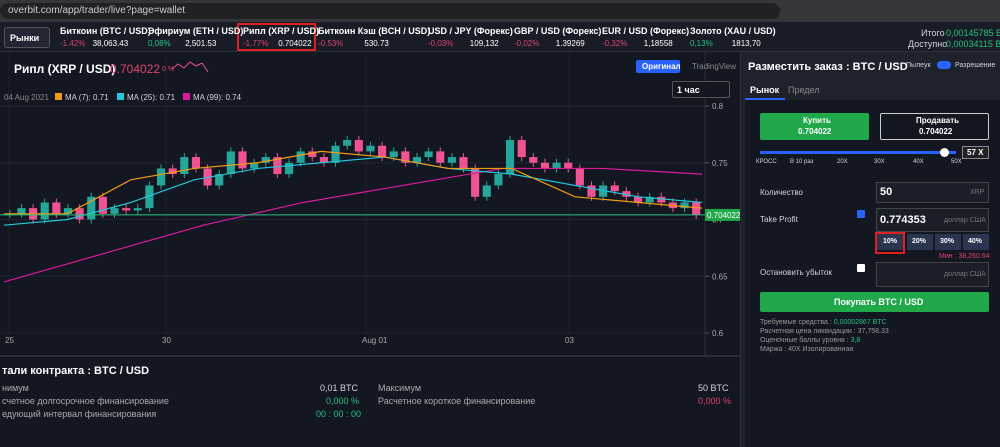  I want to click on markets-button, so click(27, 37).